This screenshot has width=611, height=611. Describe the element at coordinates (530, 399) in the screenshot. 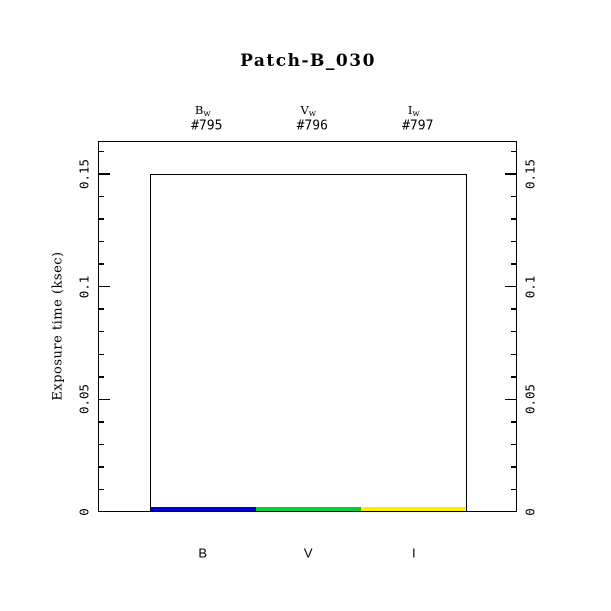

I see `y-tick-label-right: 0.05` at that location.